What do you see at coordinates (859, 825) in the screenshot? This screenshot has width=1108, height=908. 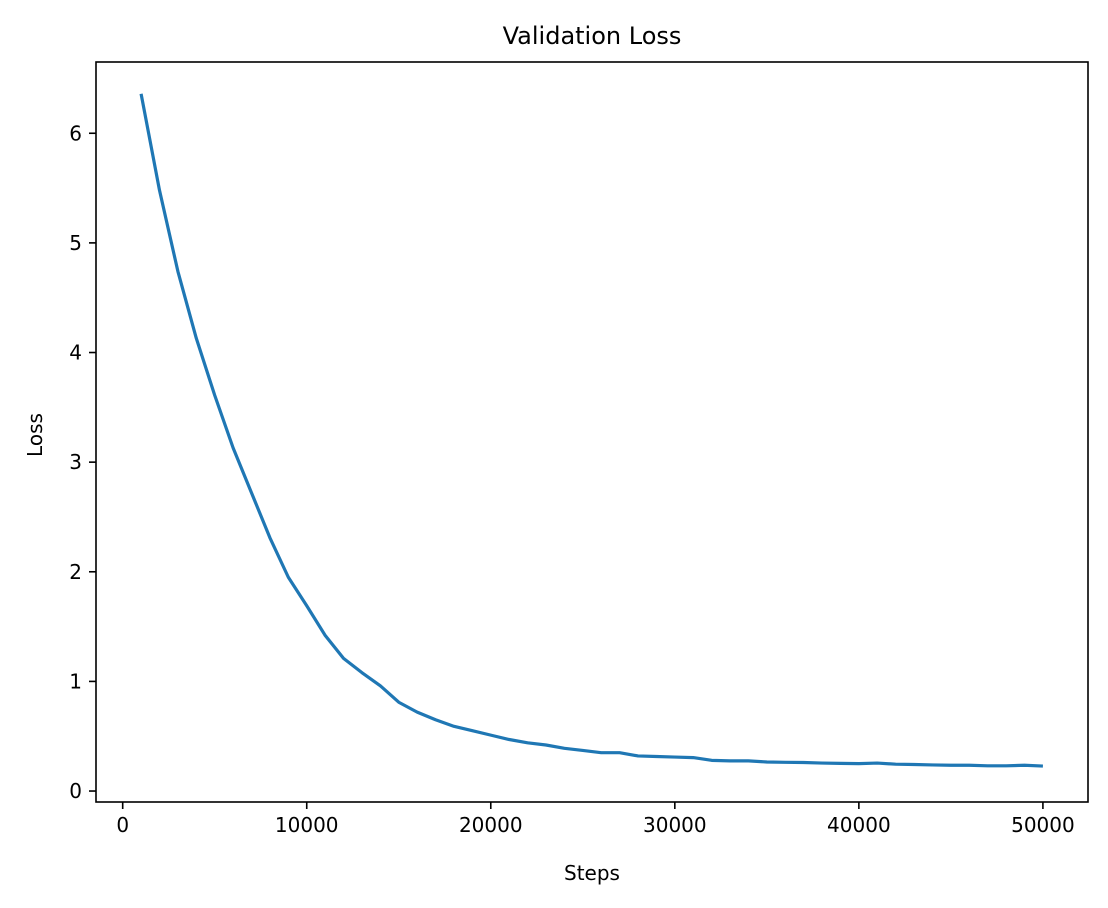 I see `x-tick-label: 40000` at bounding box center [859, 825].